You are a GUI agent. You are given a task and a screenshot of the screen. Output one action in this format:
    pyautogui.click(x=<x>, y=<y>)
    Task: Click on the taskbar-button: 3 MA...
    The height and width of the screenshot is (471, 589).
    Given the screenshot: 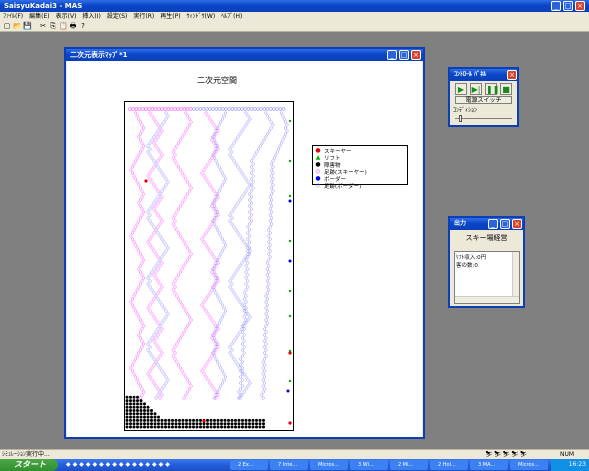 What is the action you would take?
    pyautogui.click(x=489, y=465)
    